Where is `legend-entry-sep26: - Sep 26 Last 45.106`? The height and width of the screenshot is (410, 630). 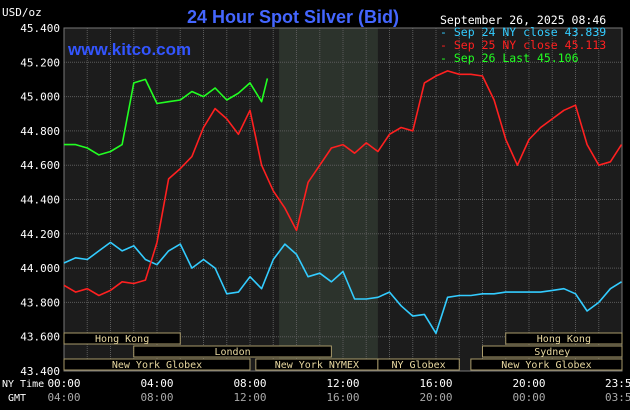
legend-entry-sep26: - Sep 26 Last 45.106 is located at coordinates (509, 58).